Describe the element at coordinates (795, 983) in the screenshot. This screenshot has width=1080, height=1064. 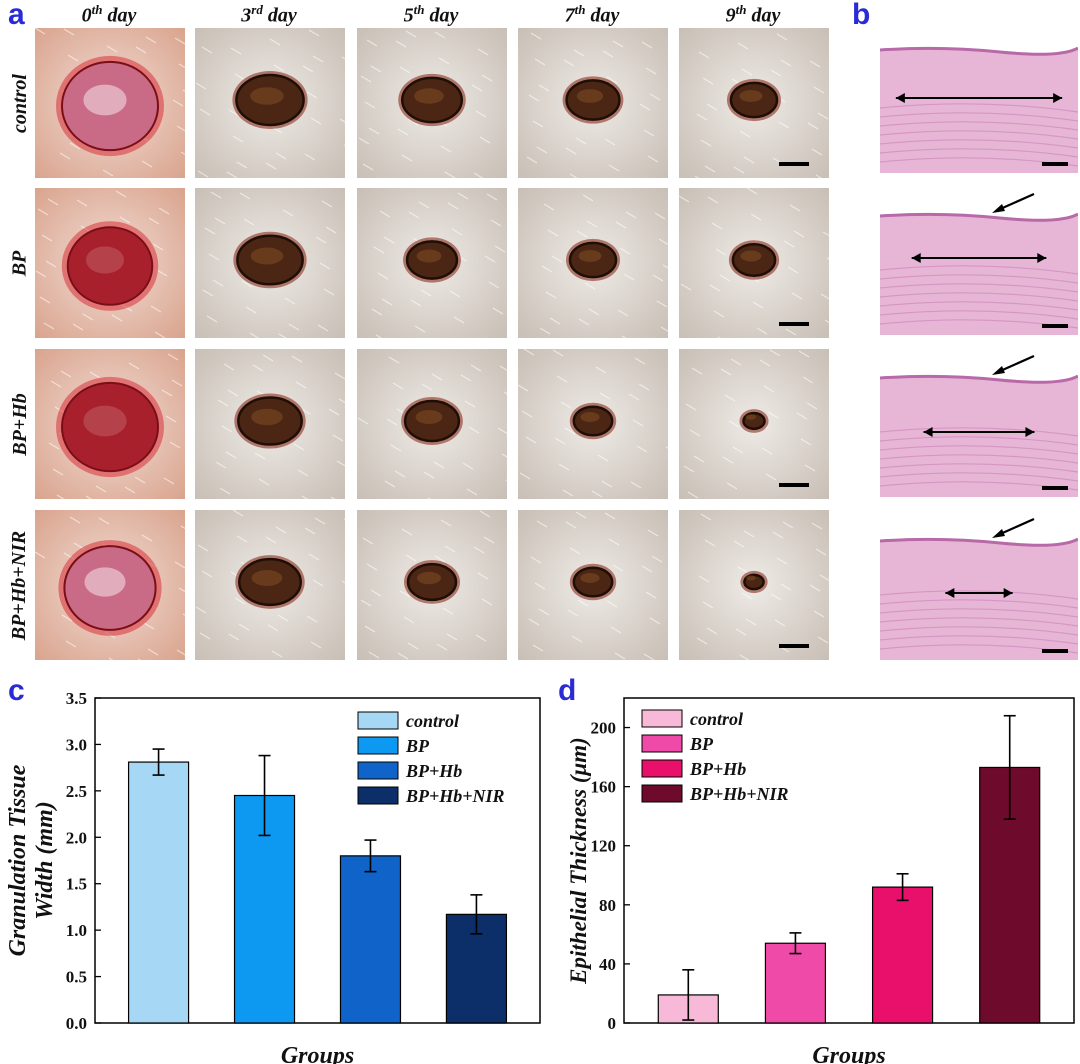
I see `bar-bp` at that location.